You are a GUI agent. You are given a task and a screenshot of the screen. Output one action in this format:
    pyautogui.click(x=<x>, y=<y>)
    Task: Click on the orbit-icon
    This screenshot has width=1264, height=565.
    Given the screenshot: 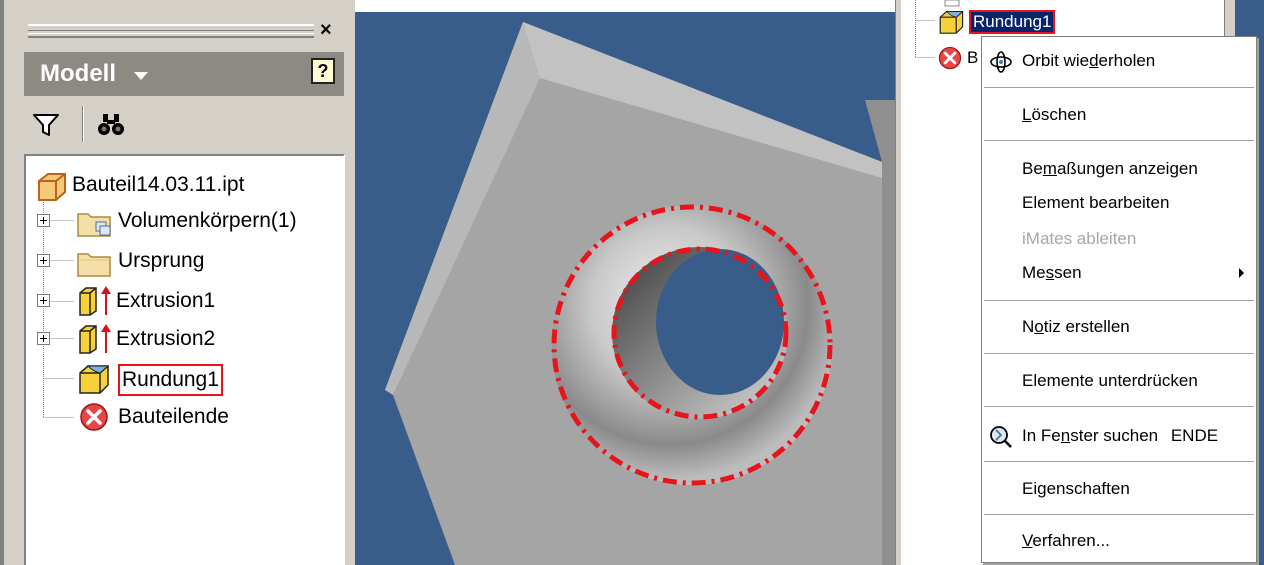 What is the action you would take?
    pyautogui.click(x=1001, y=62)
    